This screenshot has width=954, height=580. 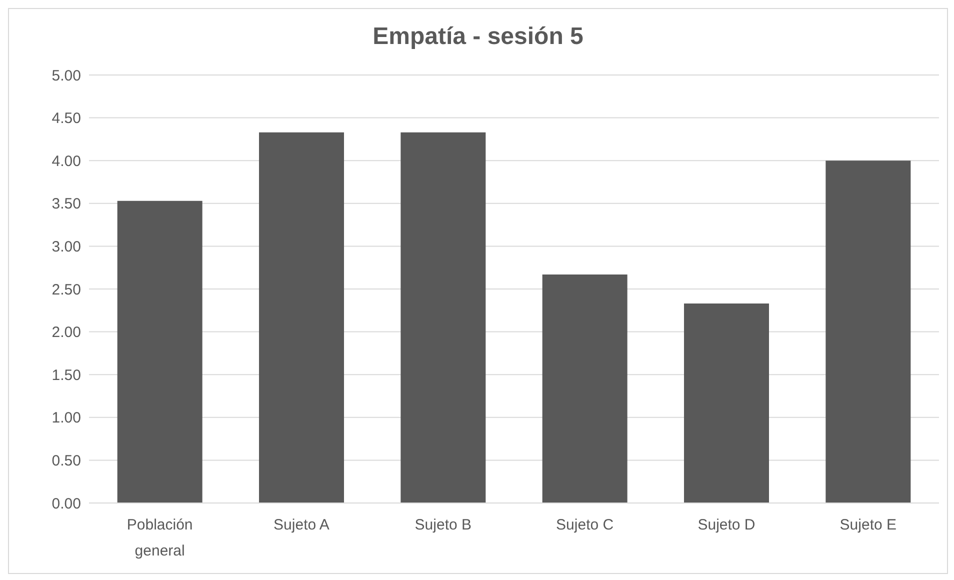 What do you see at coordinates (66, 119) in the screenshot?
I see `y-tick-label: 4.50` at bounding box center [66, 119].